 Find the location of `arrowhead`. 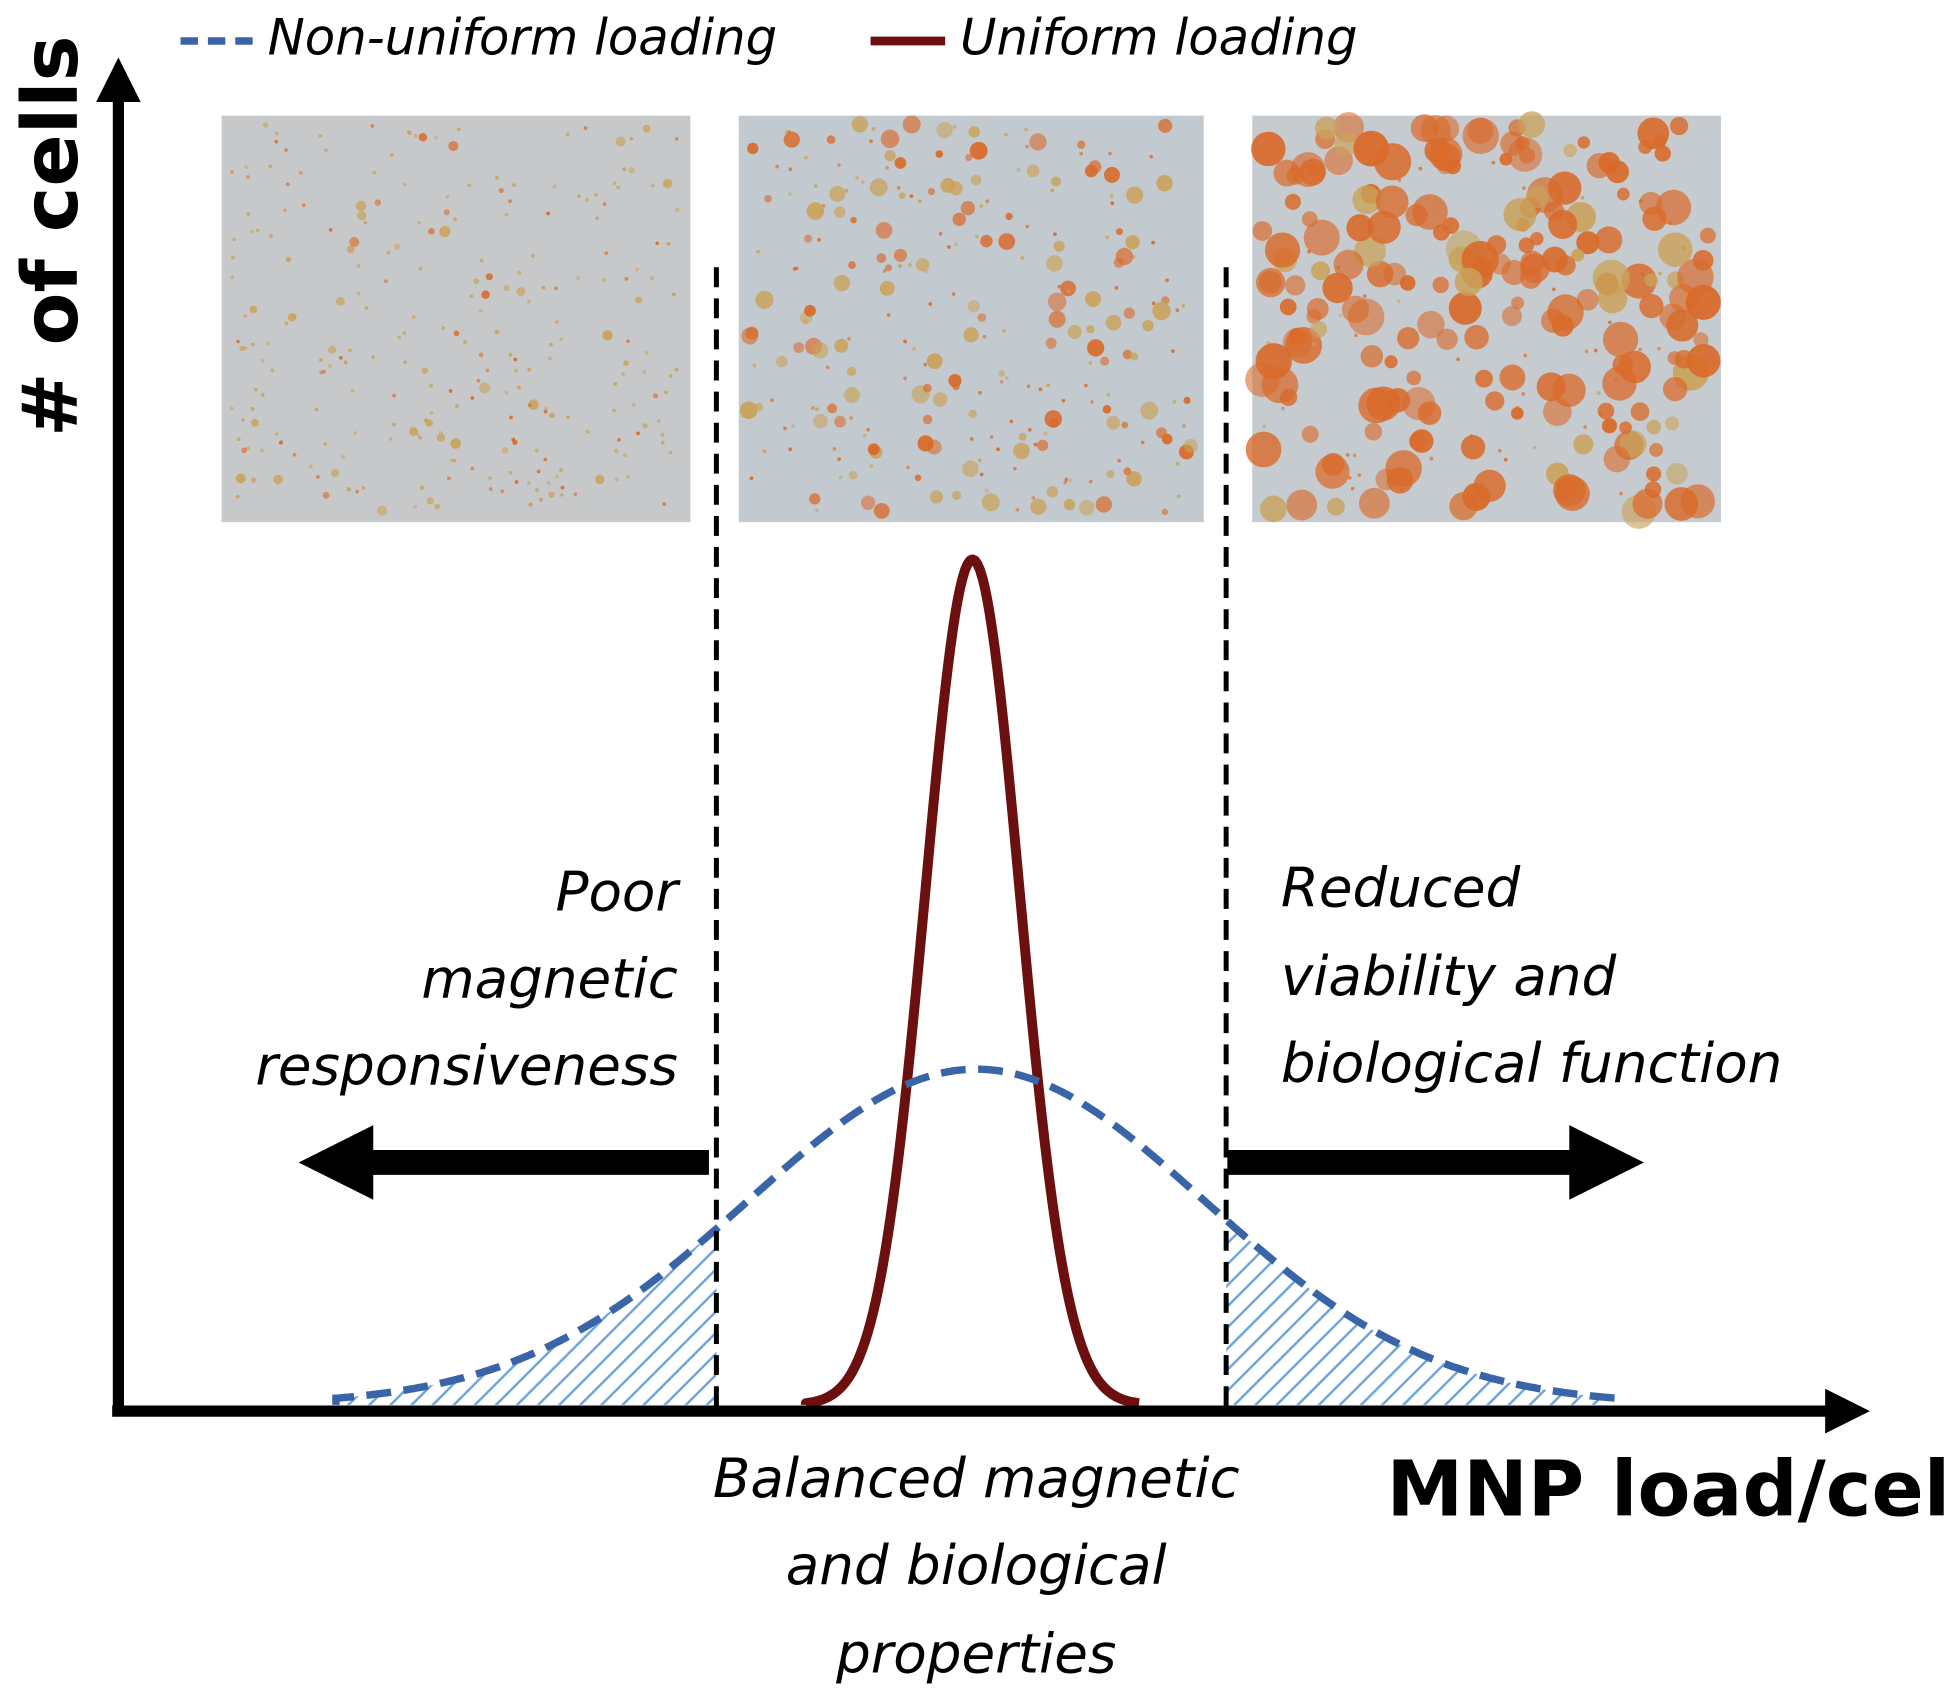

arrowhead is located at coordinates (336, 1162).